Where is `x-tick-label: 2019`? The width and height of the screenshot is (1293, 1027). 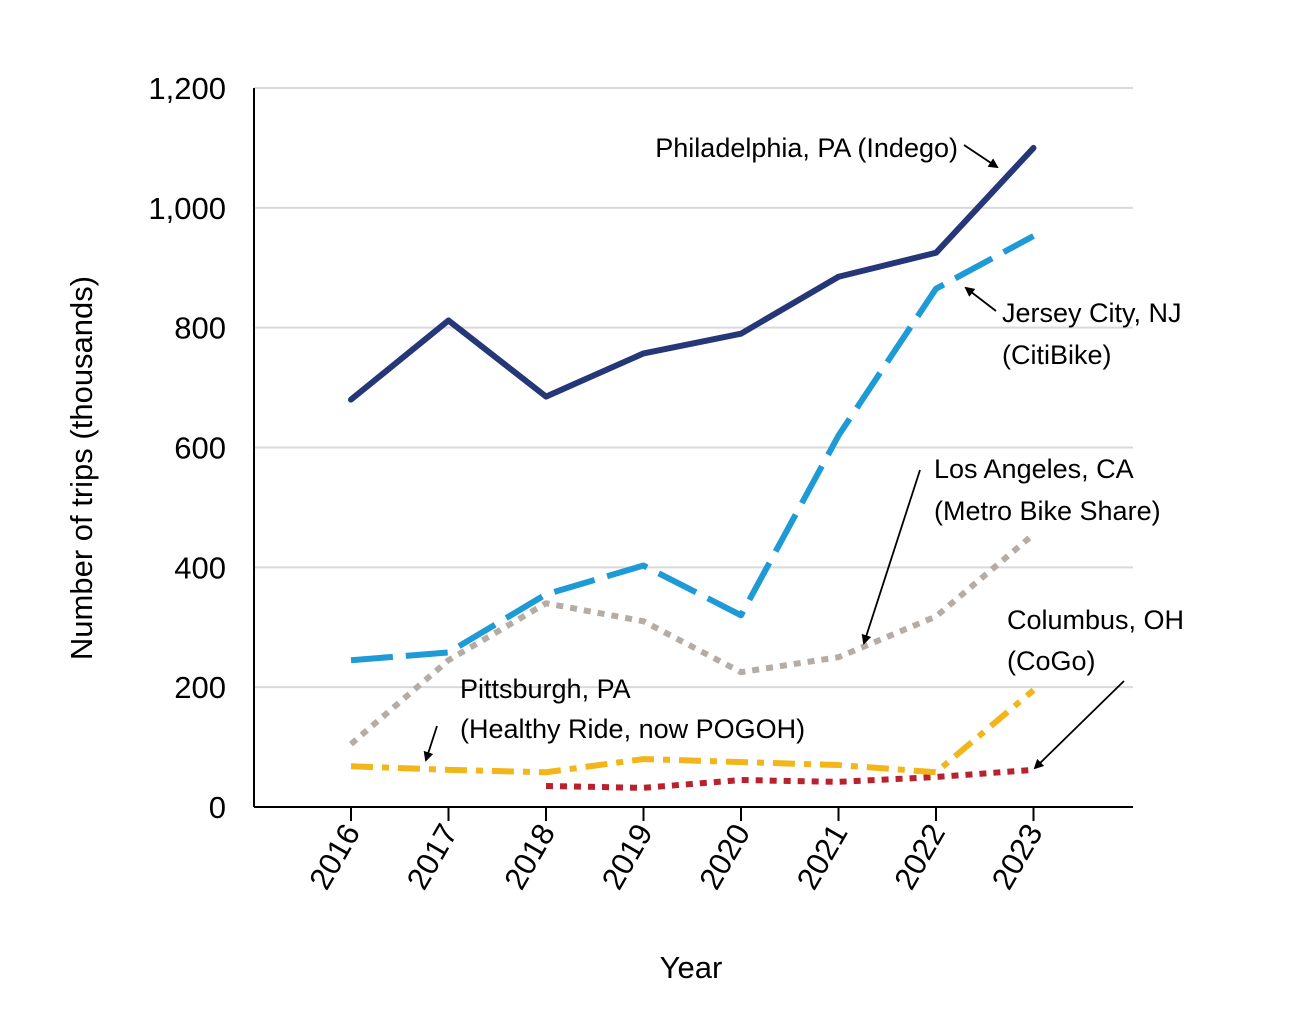
x-tick-label: 2019 is located at coordinates (627, 856).